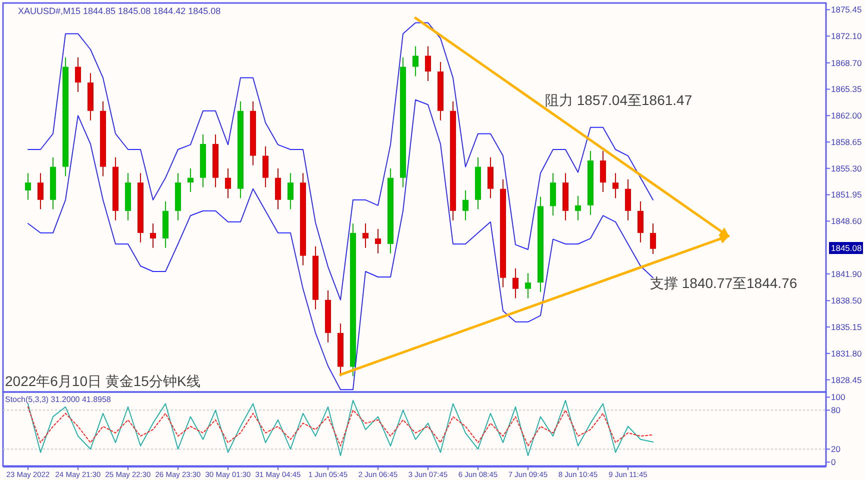 Image resolution: width=865 pixels, height=480 pixels. What do you see at coordinates (846, 89) in the screenshot?
I see `y-tick-label: 1865.35` at bounding box center [846, 89].